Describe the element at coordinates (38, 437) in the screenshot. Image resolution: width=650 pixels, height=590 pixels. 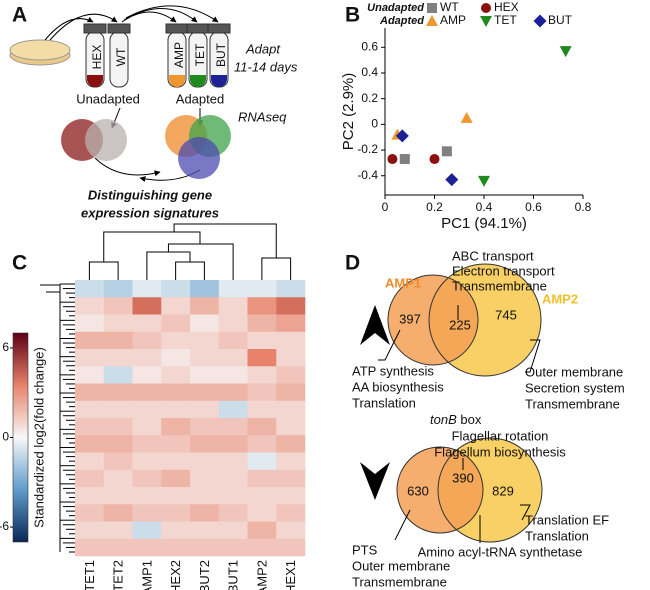
I see `colorbar-label: Standardized log2(fold change)` at that location.